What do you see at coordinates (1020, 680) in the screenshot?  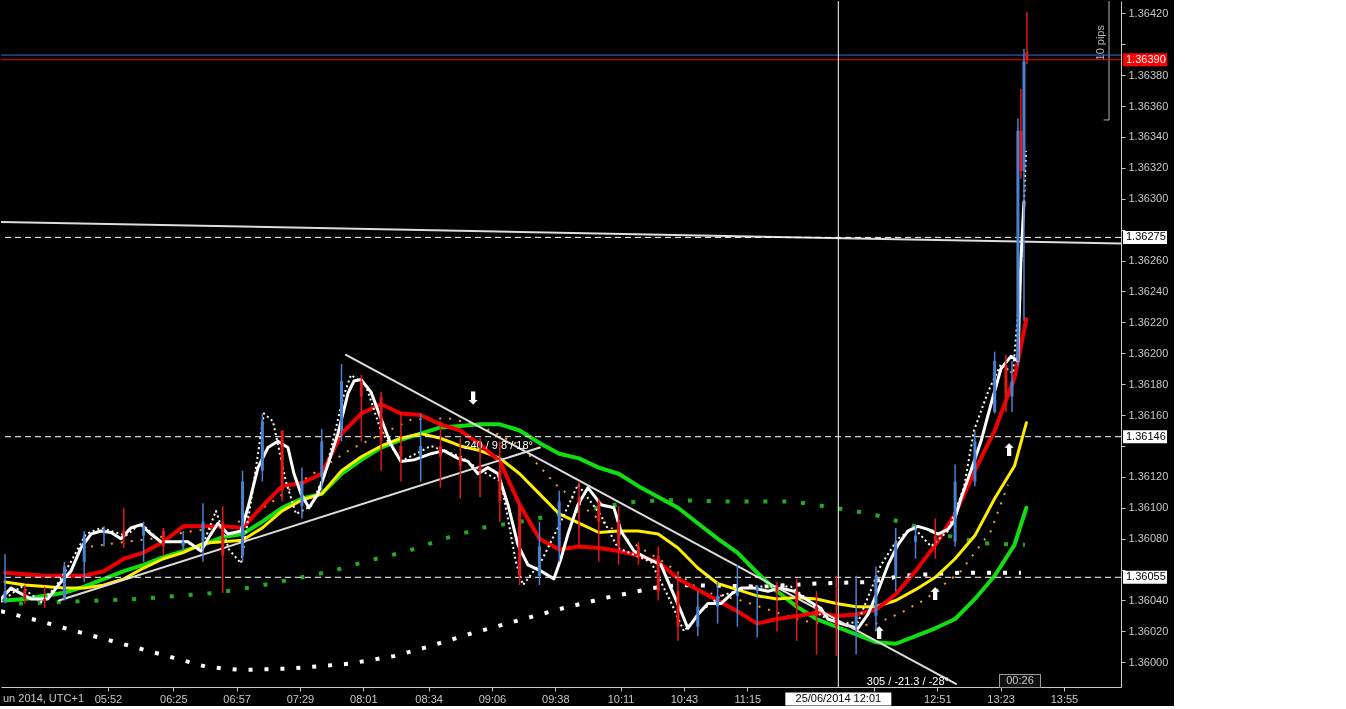 I see `annotation: 00:26` at bounding box center [1020, 680].